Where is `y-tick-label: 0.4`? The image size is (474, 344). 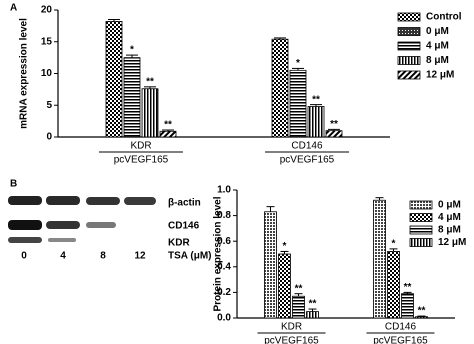 y-tick-label: 0.4 is located at coordinates (224, 266).